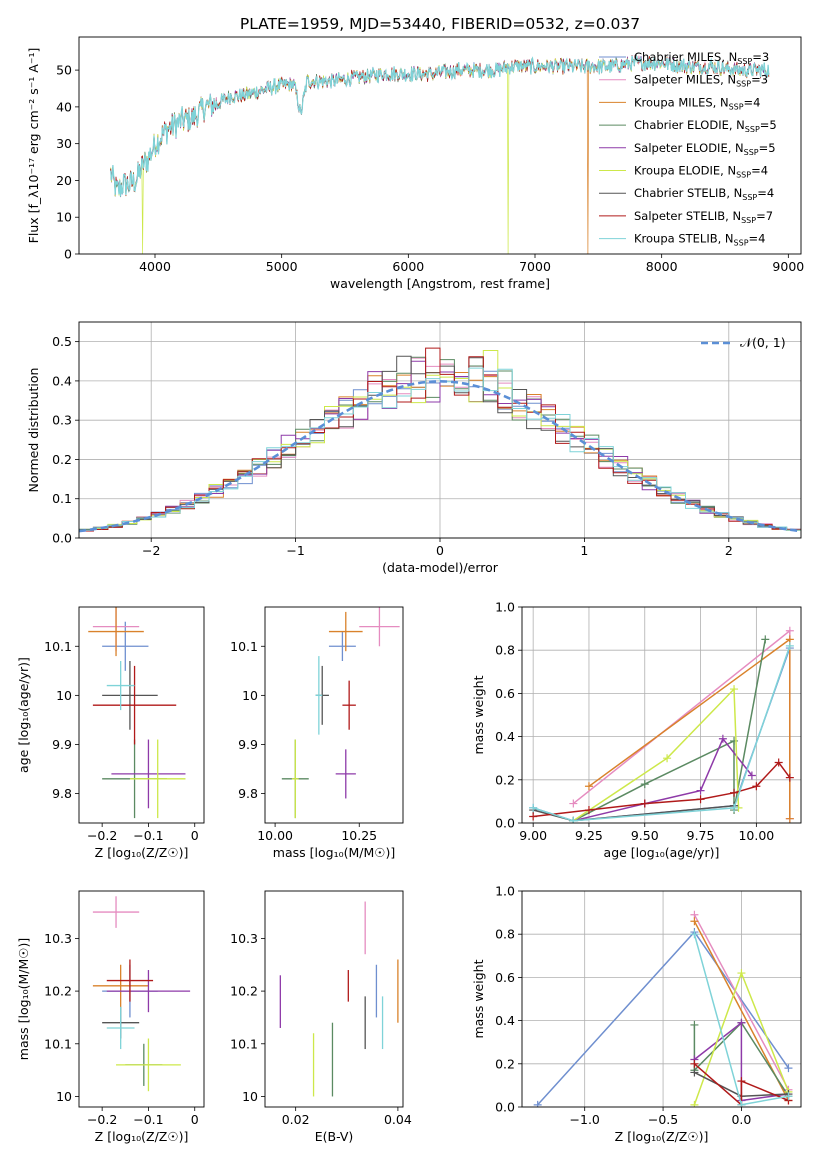 The image size is (819, 1170). I want to click on y-tick-label: 0.4, so click(505, 1020).